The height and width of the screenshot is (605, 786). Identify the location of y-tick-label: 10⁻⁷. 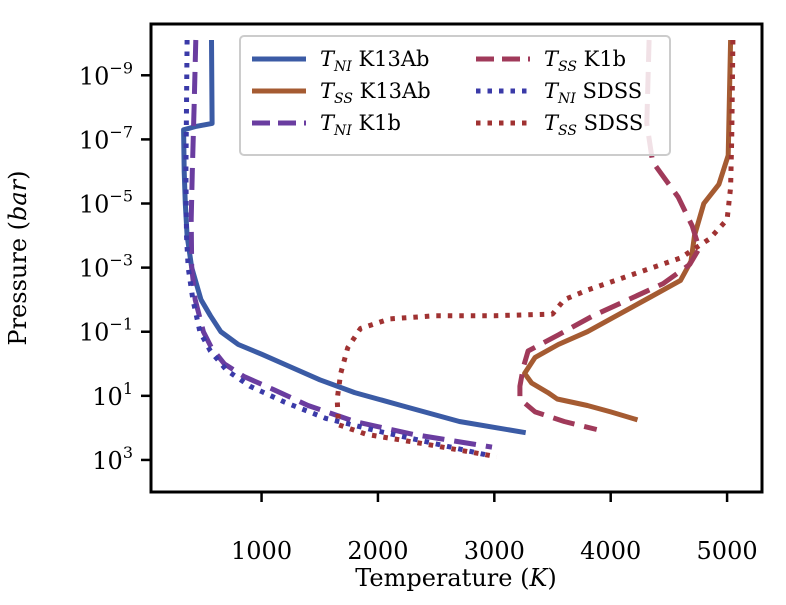
(106, 138).